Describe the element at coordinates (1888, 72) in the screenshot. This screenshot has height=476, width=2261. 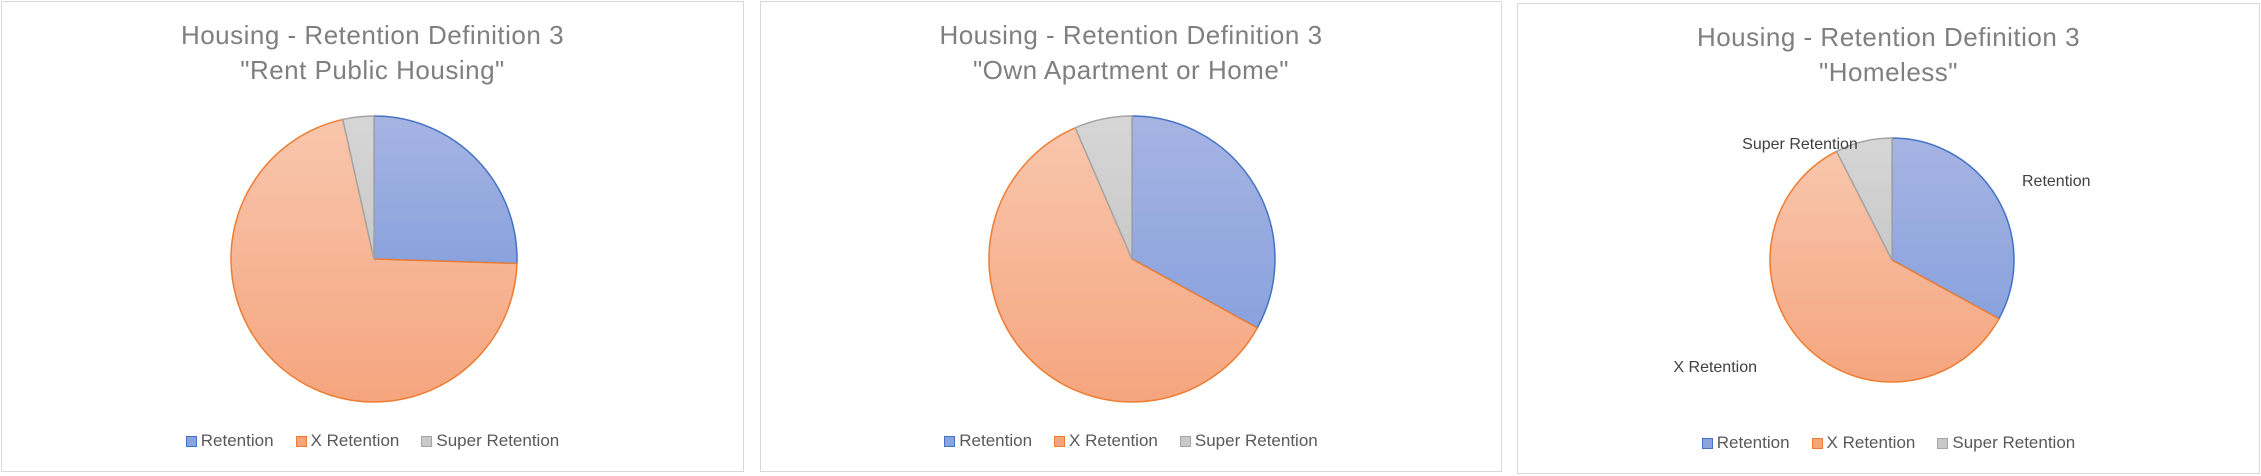
I see `chart-title-line2: "Homeless"` at that location.